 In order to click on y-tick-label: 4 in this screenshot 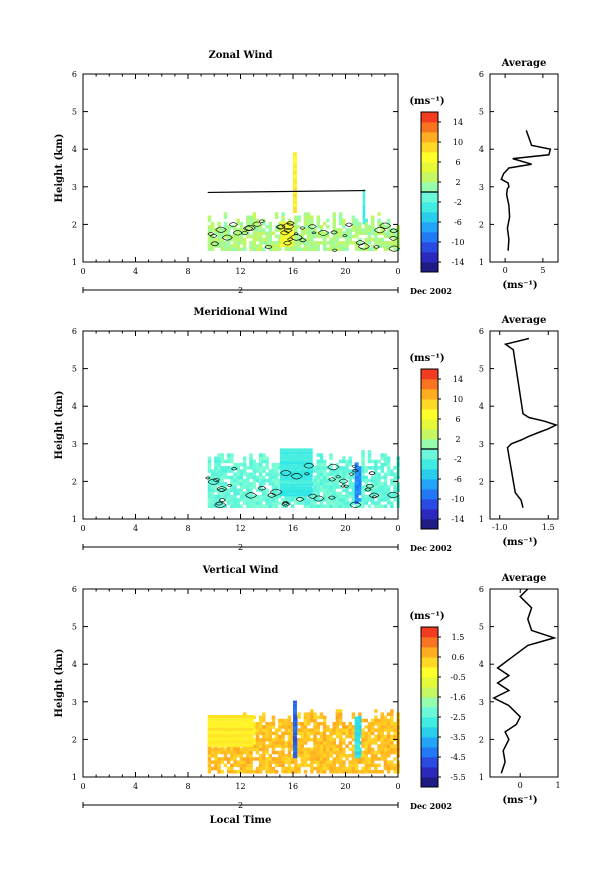, I will do `click(74, 664)`.